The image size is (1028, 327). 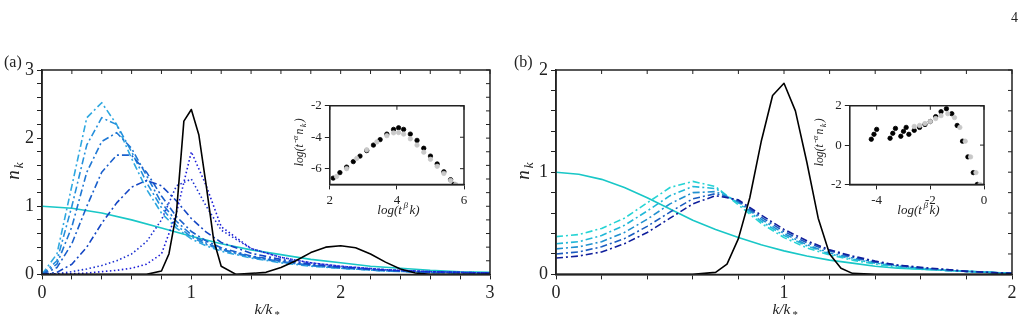 What do you see at coordinates (490, 291) in the screenshot?
I see `x-tick-label: 3` at bounding box center [490, 291].